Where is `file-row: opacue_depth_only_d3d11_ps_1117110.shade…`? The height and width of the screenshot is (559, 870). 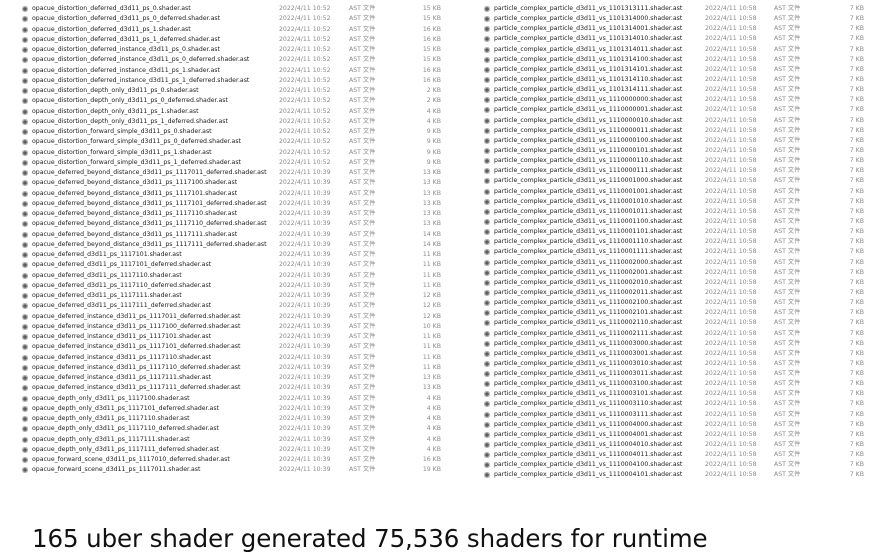 file-row: opacue_depth_only_d3d11_ps_1117110.shade… is located at coordinates (242, 419).